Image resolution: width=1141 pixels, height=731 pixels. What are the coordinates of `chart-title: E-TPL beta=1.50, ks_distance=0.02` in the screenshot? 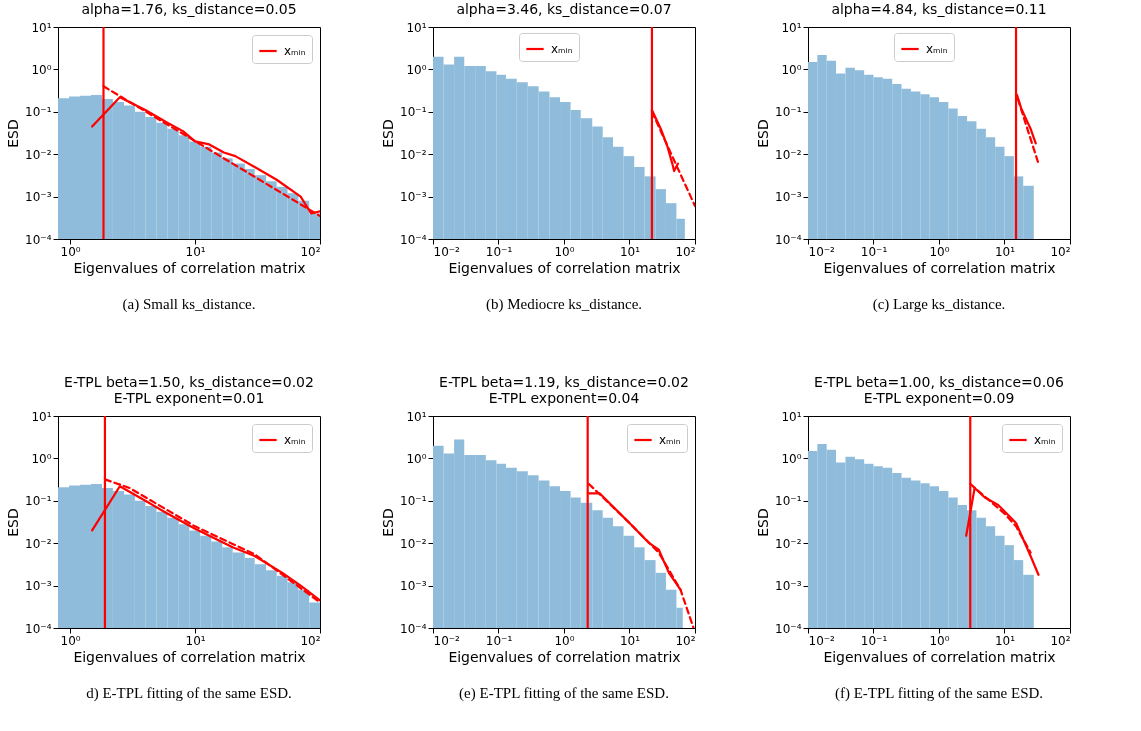 It's located at (189, 382).